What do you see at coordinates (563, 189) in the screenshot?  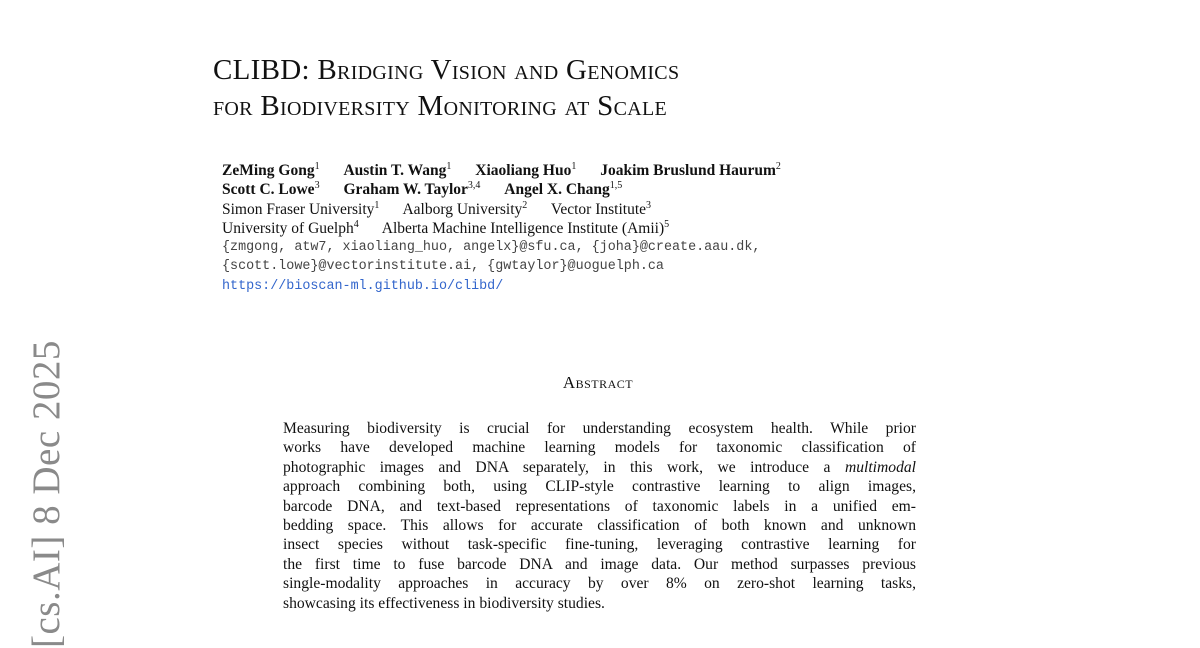 I see `author: Angel X. Chang1,5` at bounding box center [563, 189].